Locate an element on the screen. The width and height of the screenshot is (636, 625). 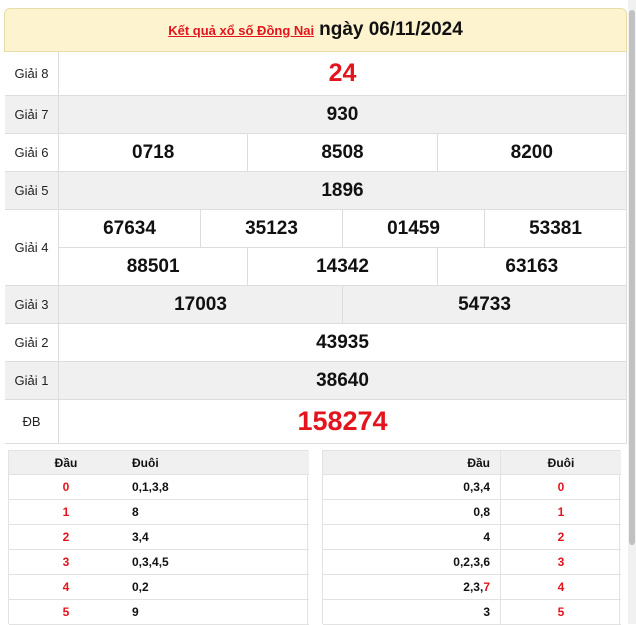
digit-segment: 7 is located at coordinates (486, 587).